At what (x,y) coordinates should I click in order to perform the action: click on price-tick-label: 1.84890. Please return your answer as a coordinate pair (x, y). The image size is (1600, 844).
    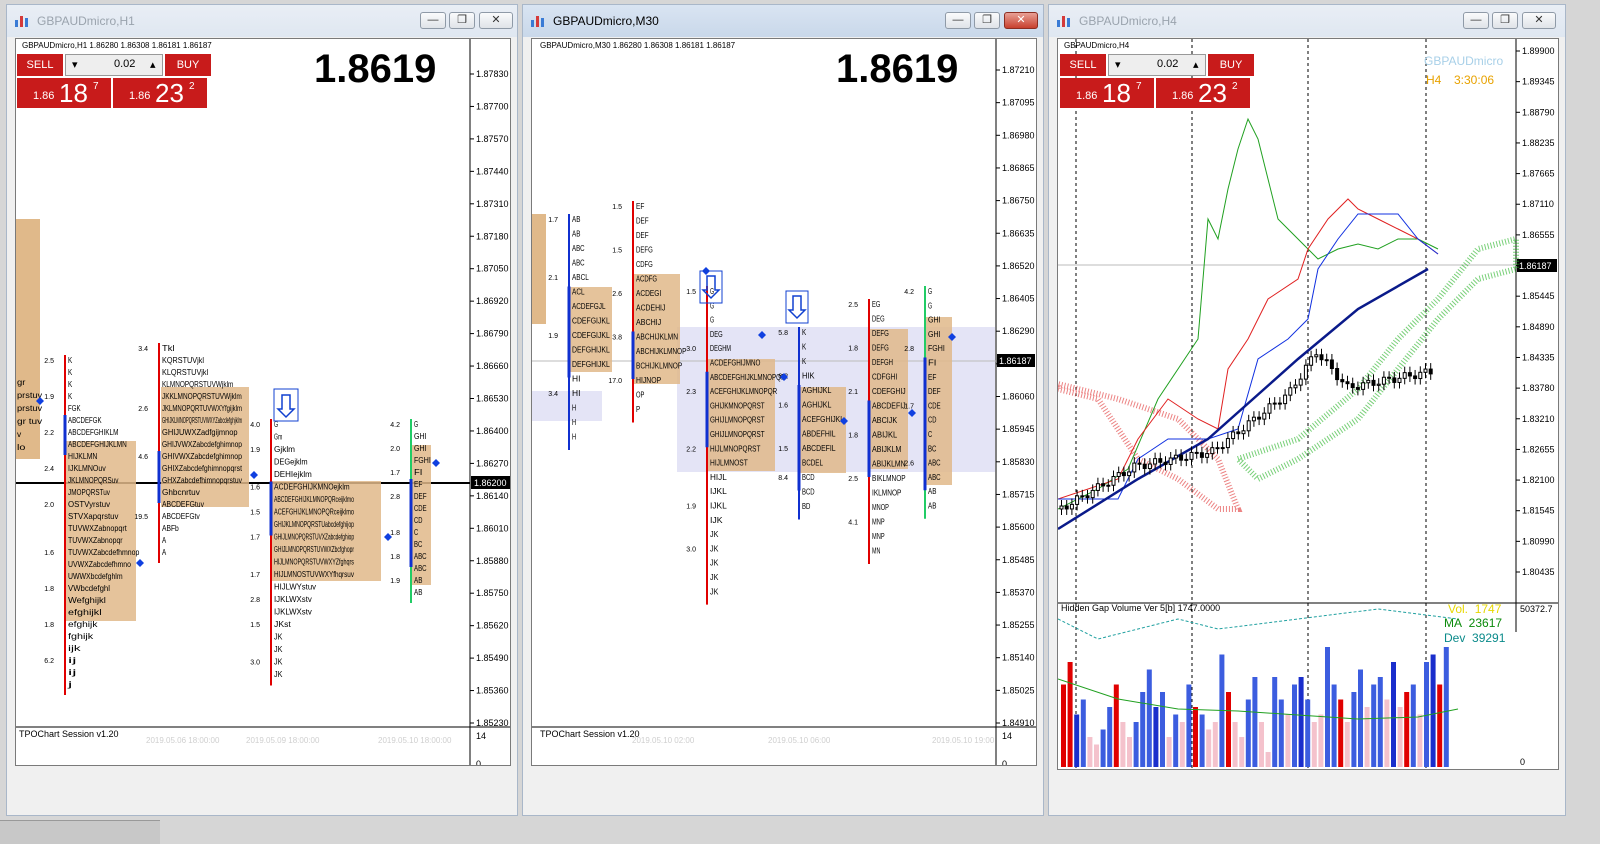
    Looking at the image, I should click on (1538, 327).